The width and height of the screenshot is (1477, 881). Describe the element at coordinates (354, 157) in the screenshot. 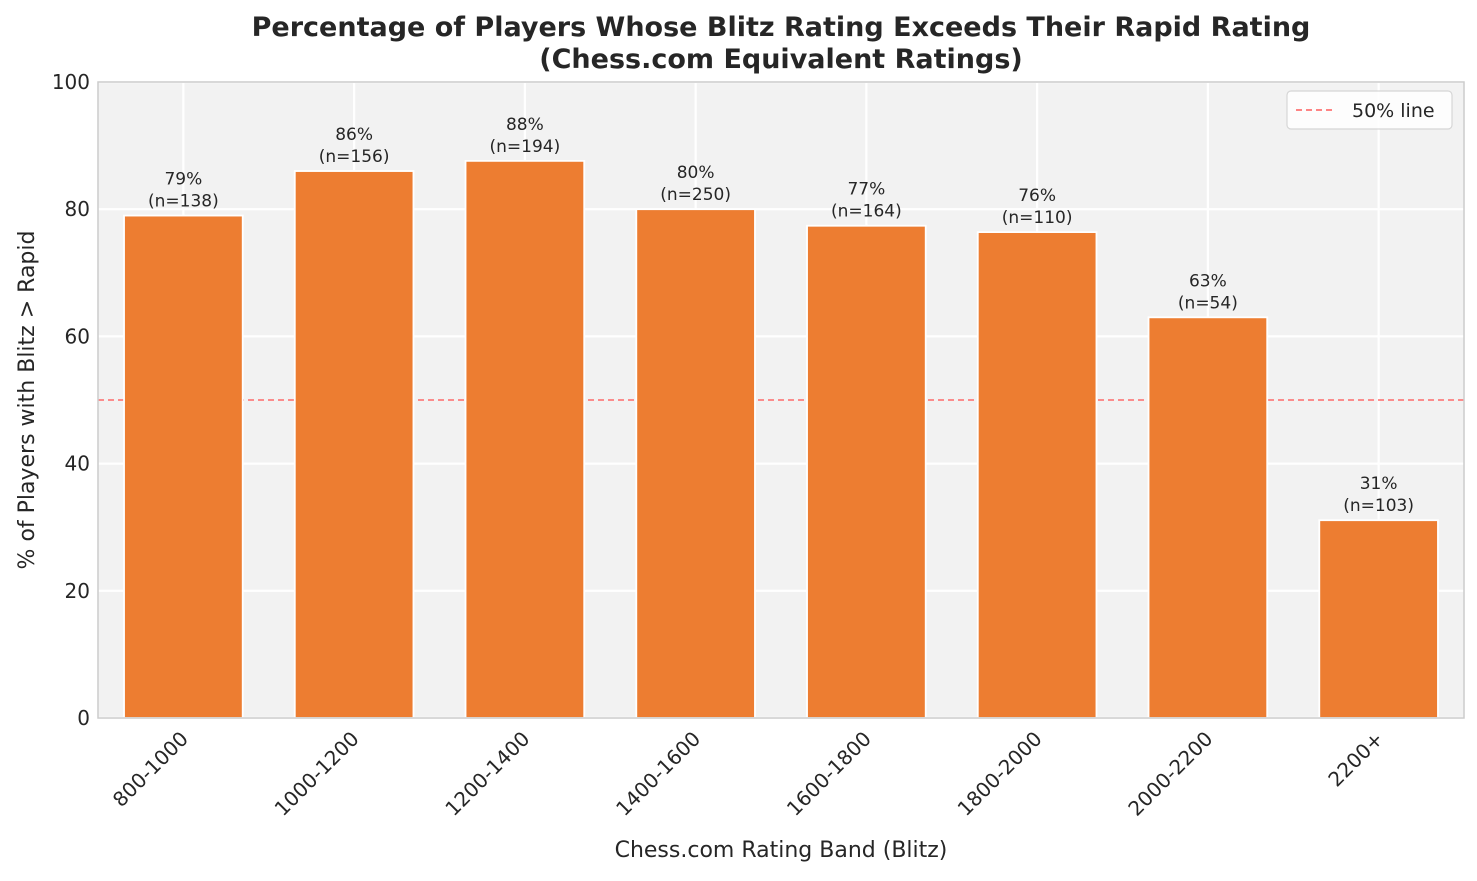

I see `bar-sample-size-label: (n=156)` at that location.